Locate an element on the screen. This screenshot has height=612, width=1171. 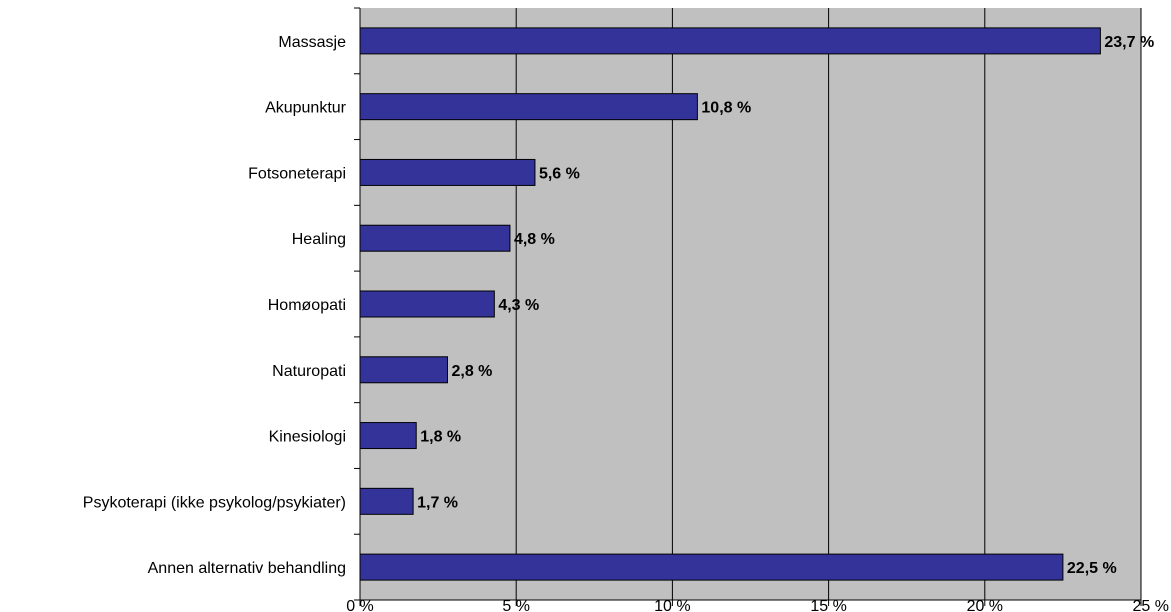
data-label: 2,8 % is located at coordinates (471, 371).